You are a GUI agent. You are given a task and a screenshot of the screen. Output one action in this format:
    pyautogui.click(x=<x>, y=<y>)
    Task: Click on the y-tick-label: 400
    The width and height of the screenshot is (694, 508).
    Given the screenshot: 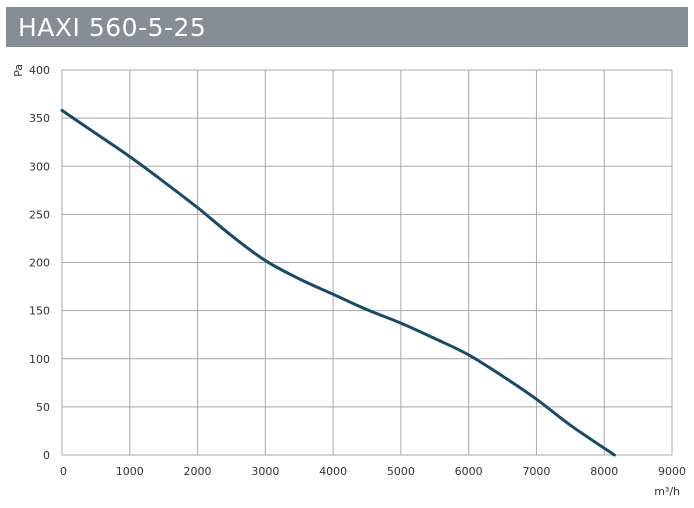 What is the action you would take?
    pyautogui.click(x=39, y=70)
    